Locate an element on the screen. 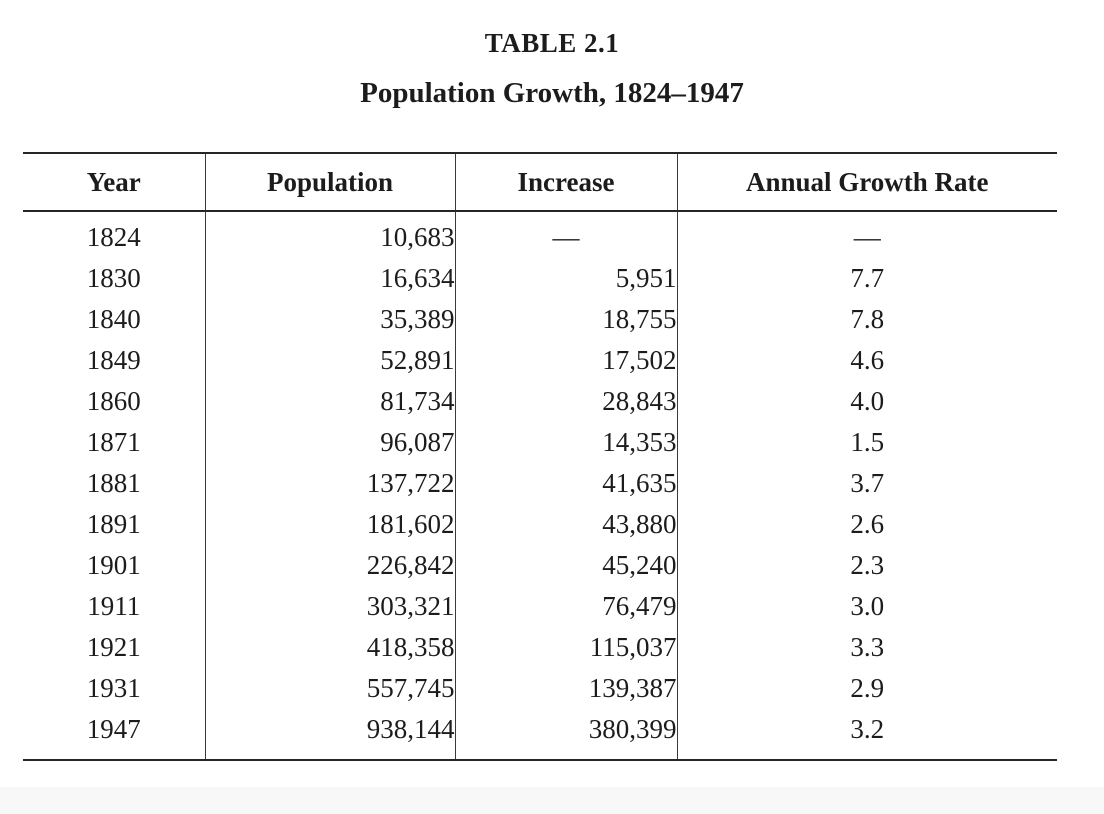 This screenshot has height=814, width=1104. table-row: 1840 35,389 18,755 7.8 is located at coordinates (540, 319).